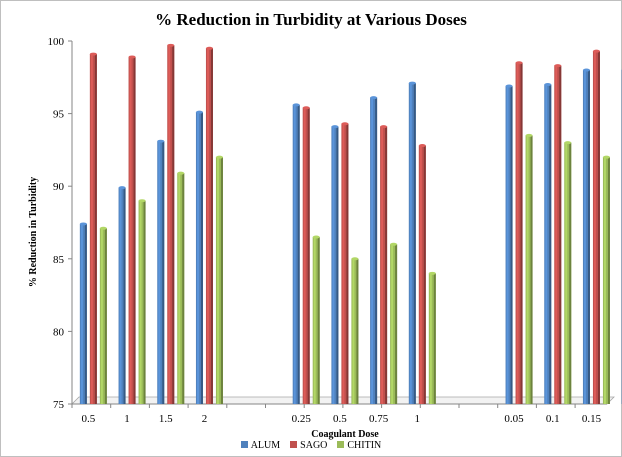  I want to click on x-tick-label: 1.5, so click(166, 419).